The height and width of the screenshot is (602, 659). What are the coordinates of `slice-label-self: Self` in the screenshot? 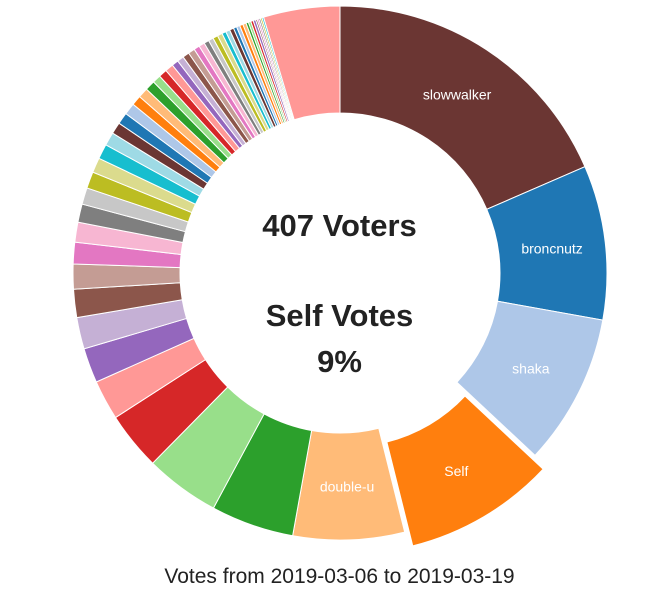 It's located at (456, 471).